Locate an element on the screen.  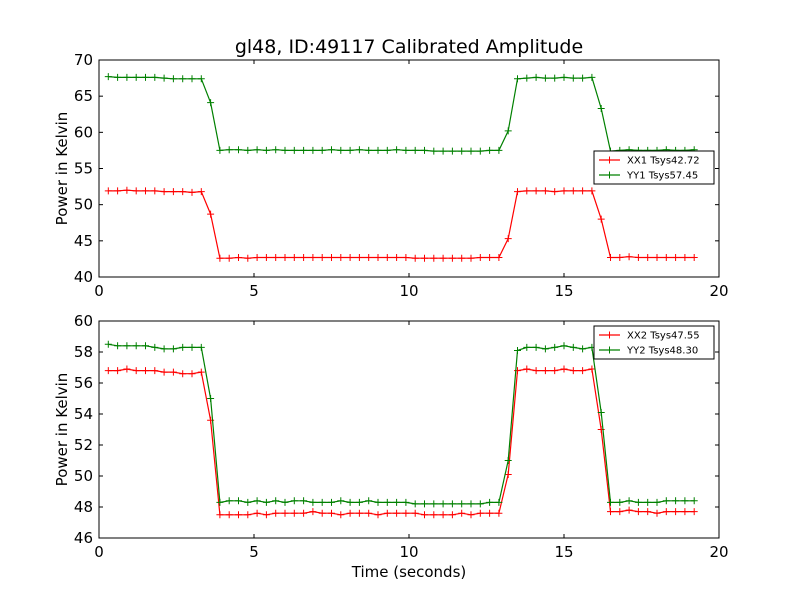
legend: XX1 Tsys42.72 YY1 Tsys57.45 is located at coordinates (654, 167).